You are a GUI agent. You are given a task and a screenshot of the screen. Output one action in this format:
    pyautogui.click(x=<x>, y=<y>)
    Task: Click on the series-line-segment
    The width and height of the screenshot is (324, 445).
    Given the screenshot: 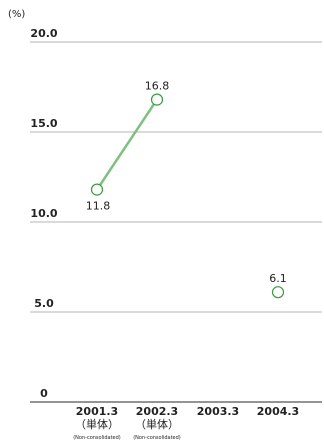 What is the action you would take?
    pyautogui.click(x=127, y=144)
    